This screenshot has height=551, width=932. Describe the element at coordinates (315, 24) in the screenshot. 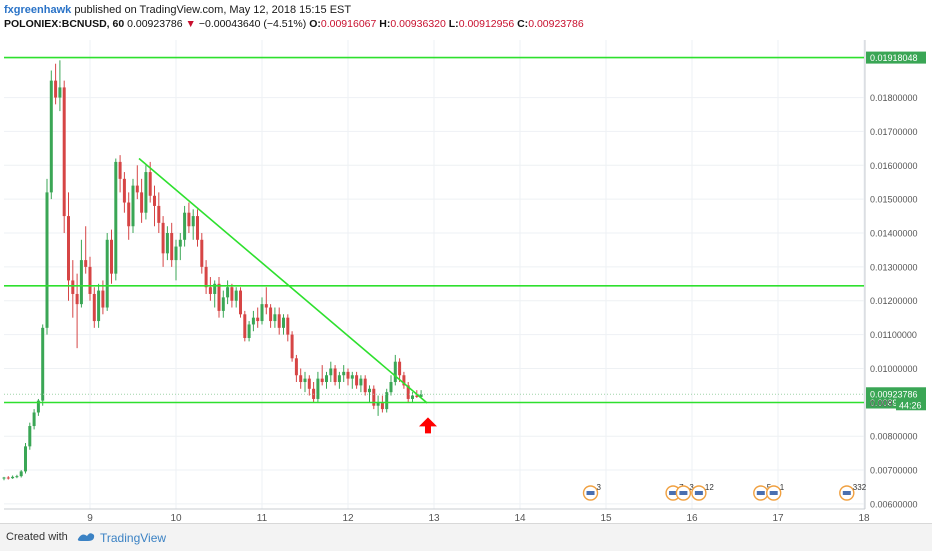

I see `open-label: O:` at that location.